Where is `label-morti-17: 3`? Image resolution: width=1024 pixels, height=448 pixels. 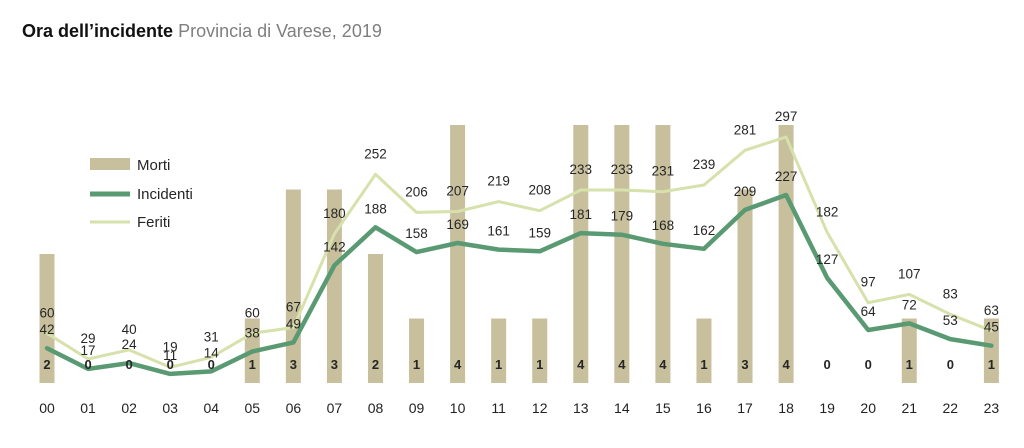
label-morti-17: 3 is located at coordinates (744, 364).